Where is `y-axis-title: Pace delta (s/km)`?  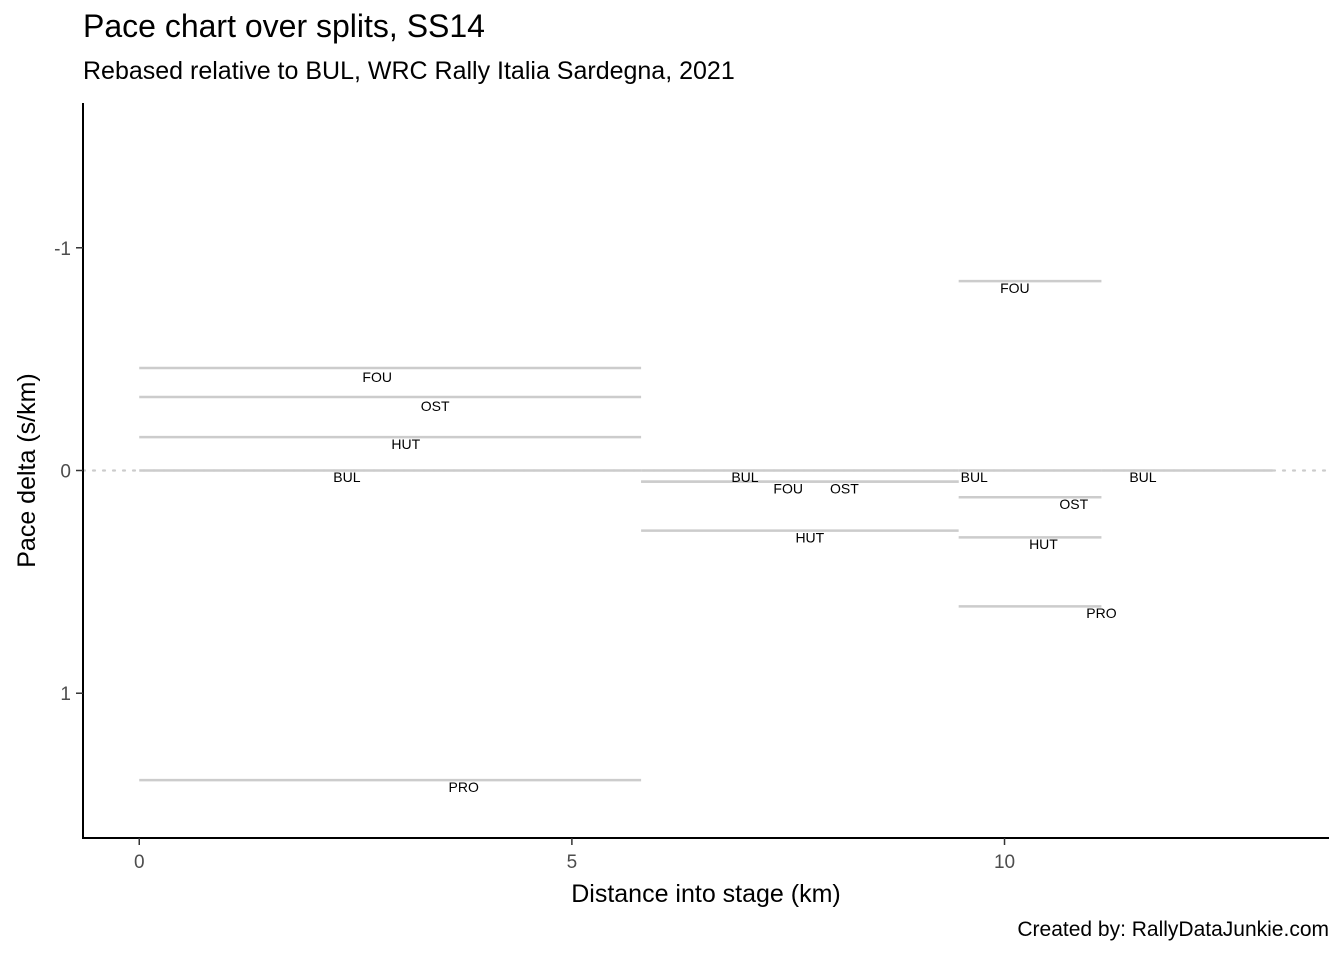
y-axis-title: Pace delta (s/km) is located at coordinates (27, 470).